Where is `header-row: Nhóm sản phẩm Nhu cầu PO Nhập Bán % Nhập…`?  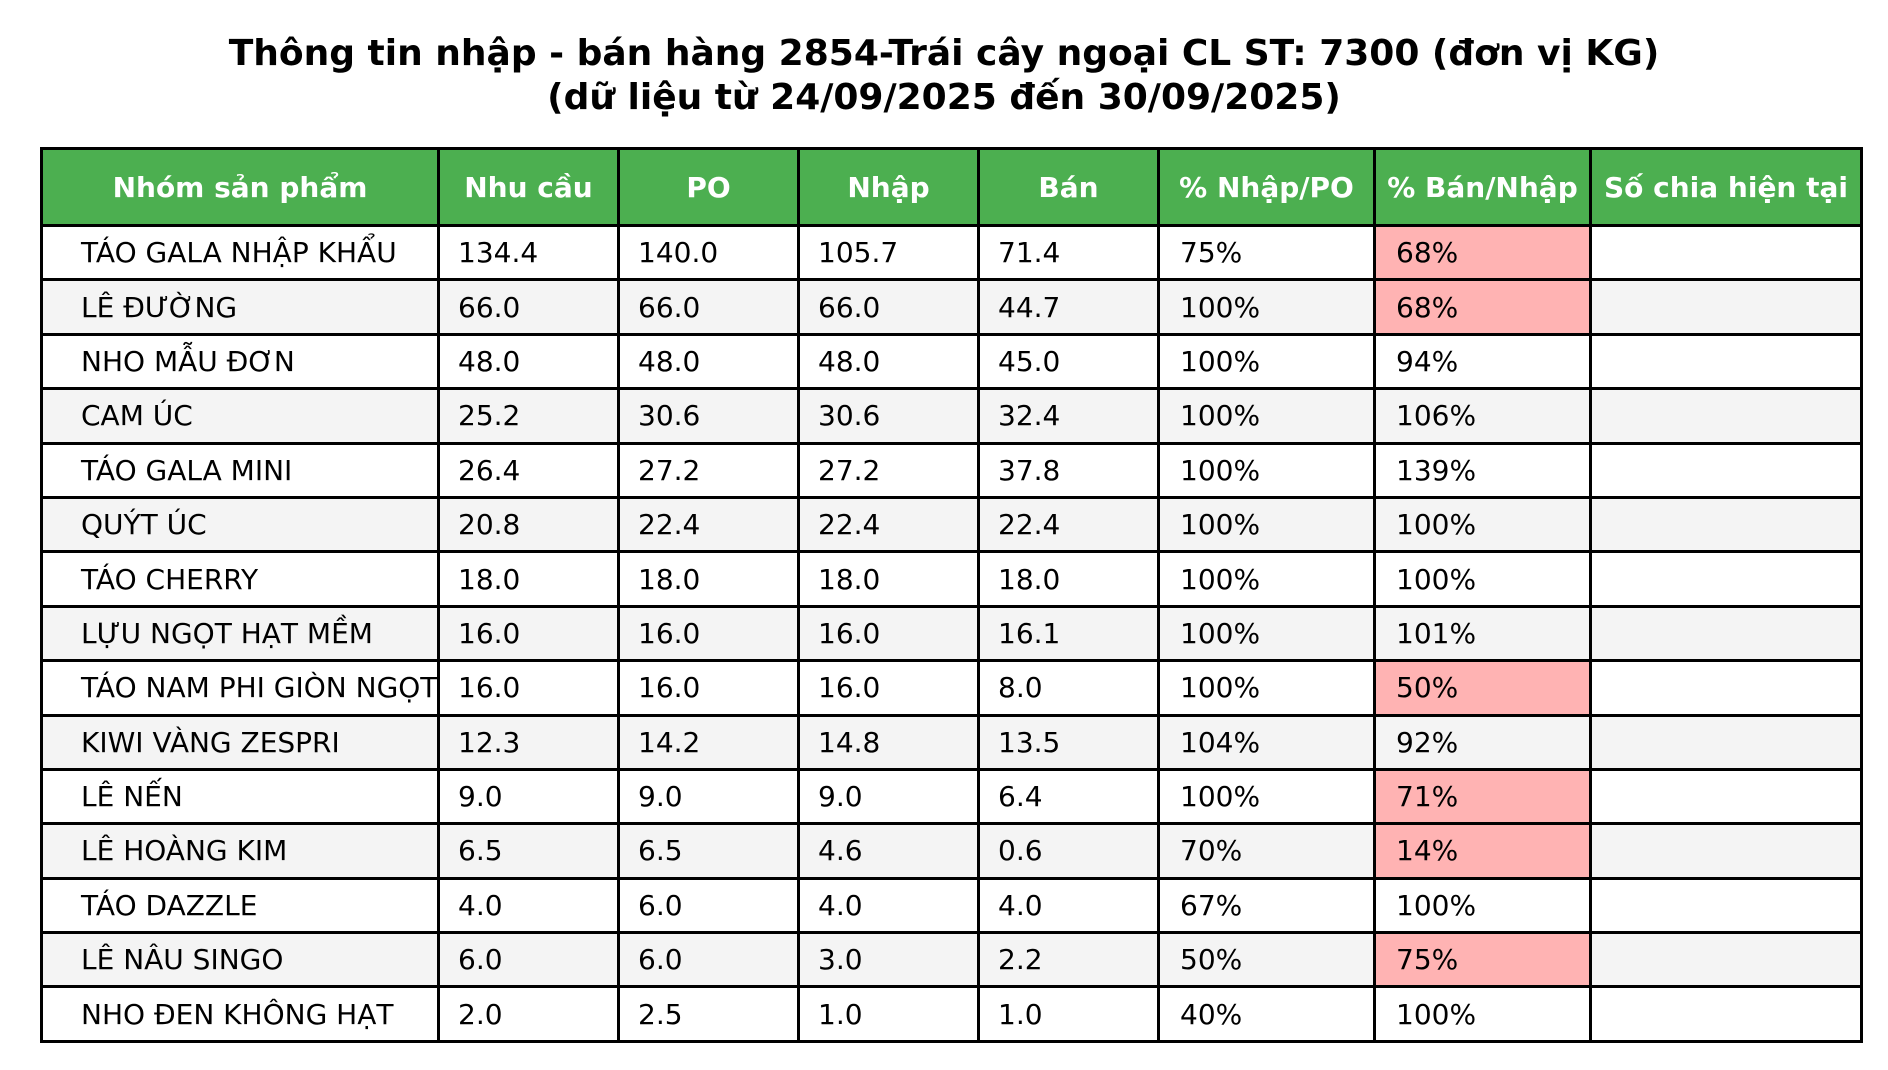
header-row: Nhóm sản phẩm Nhu cầu PO Nhập Bán % Nhập… is located at coordinates (951, 187).